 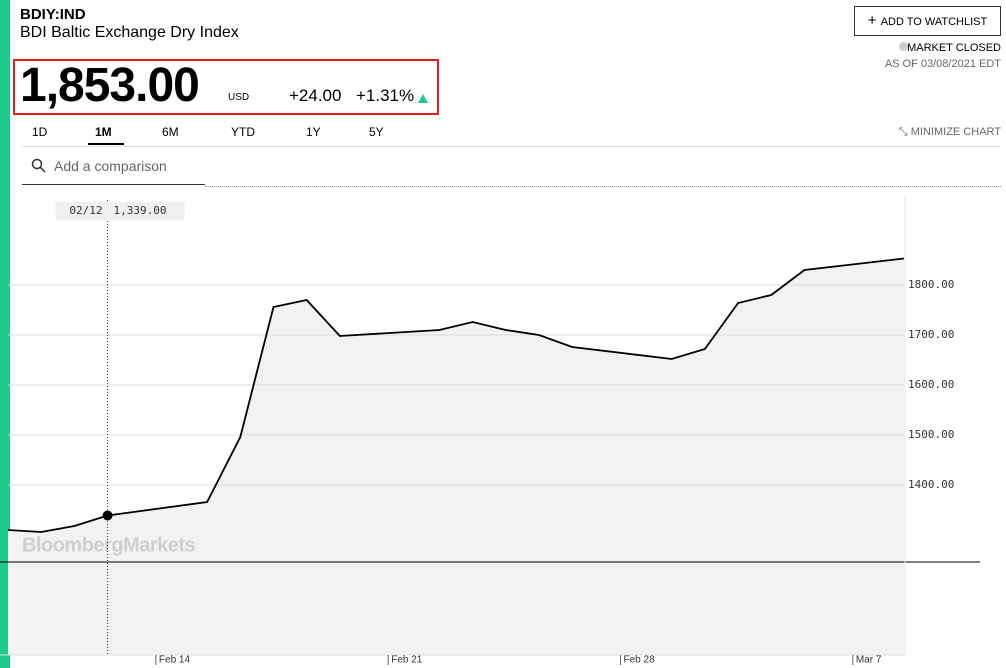 I want to click on market-status: MARKET CLOSED, so click(x=954, y=48).